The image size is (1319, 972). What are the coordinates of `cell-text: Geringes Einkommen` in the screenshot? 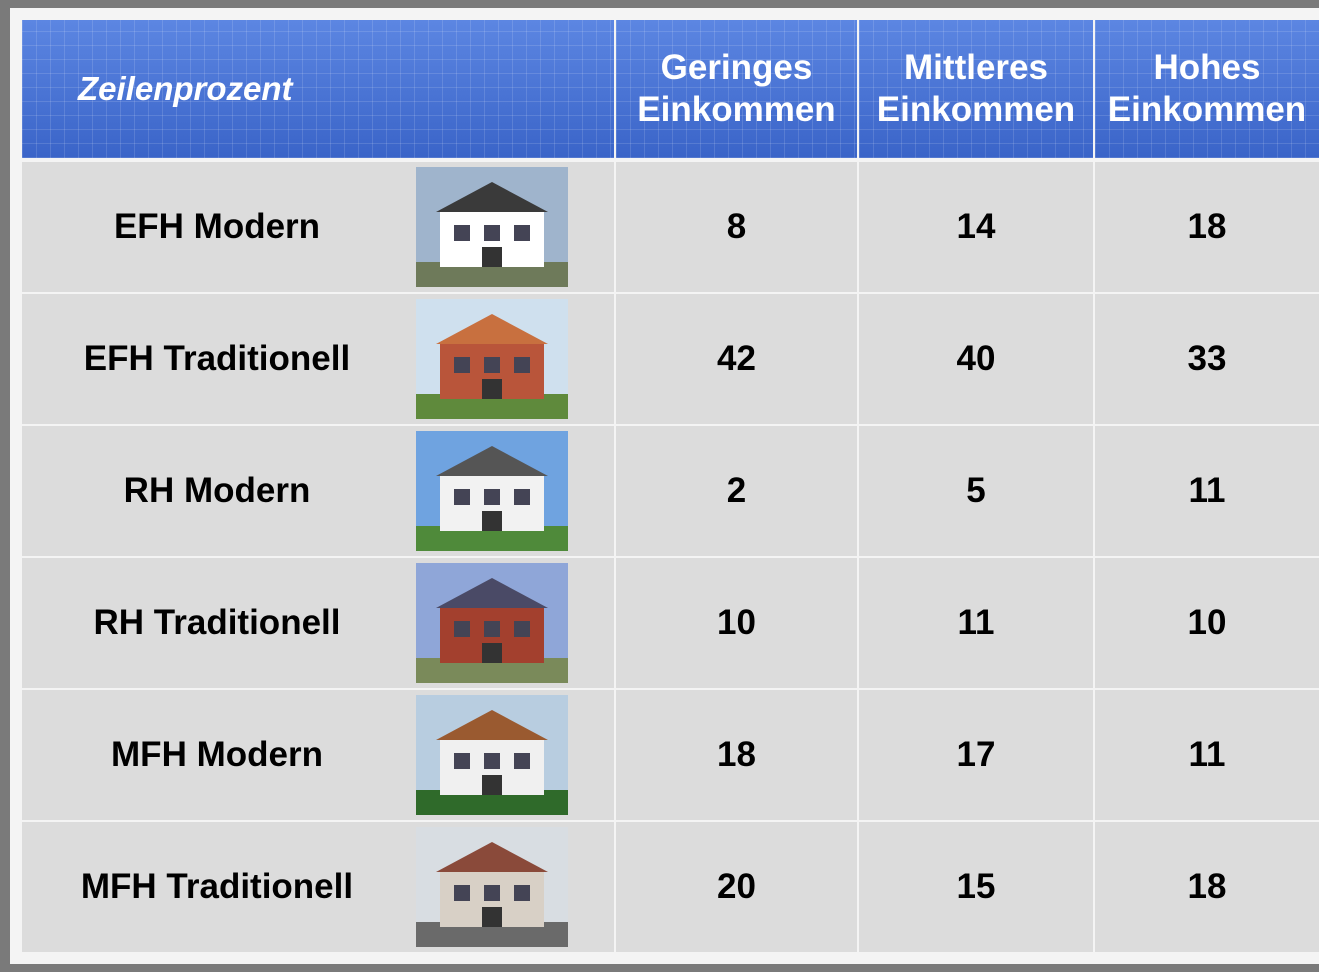 It's located at (736, 88).